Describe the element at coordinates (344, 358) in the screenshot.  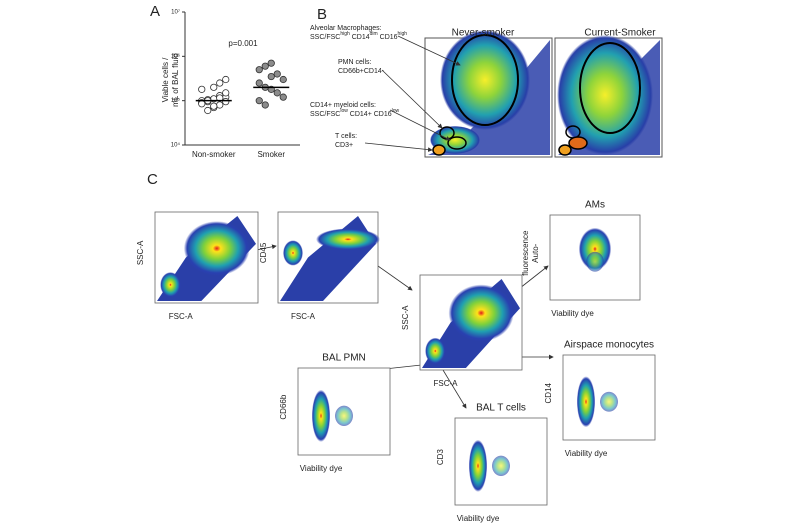
I see `plot-title: BAL PMN` at that location.